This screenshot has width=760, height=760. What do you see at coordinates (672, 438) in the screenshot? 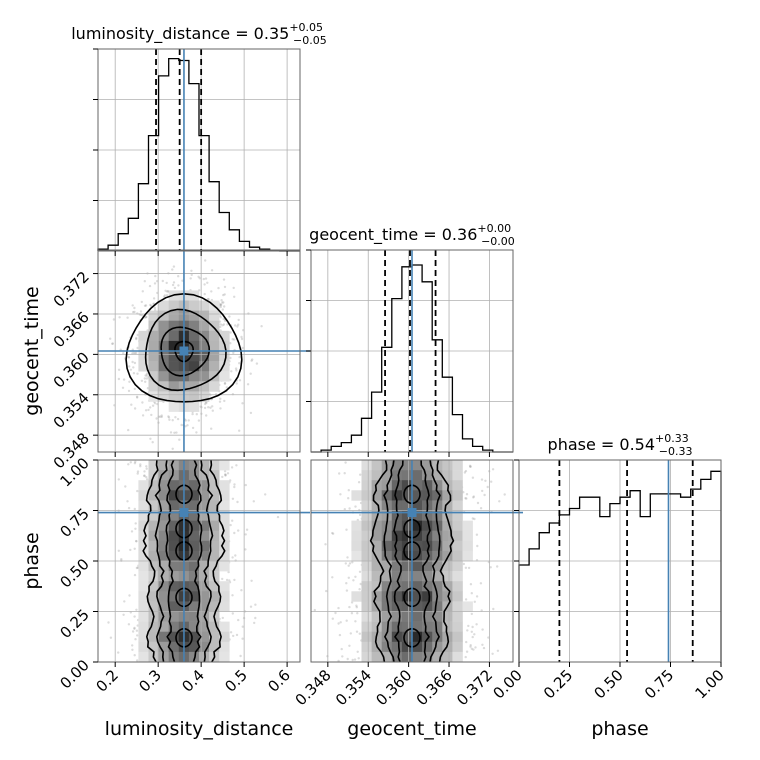
I see `title-upper-error: +0.33` at bounding box center [672, 438].